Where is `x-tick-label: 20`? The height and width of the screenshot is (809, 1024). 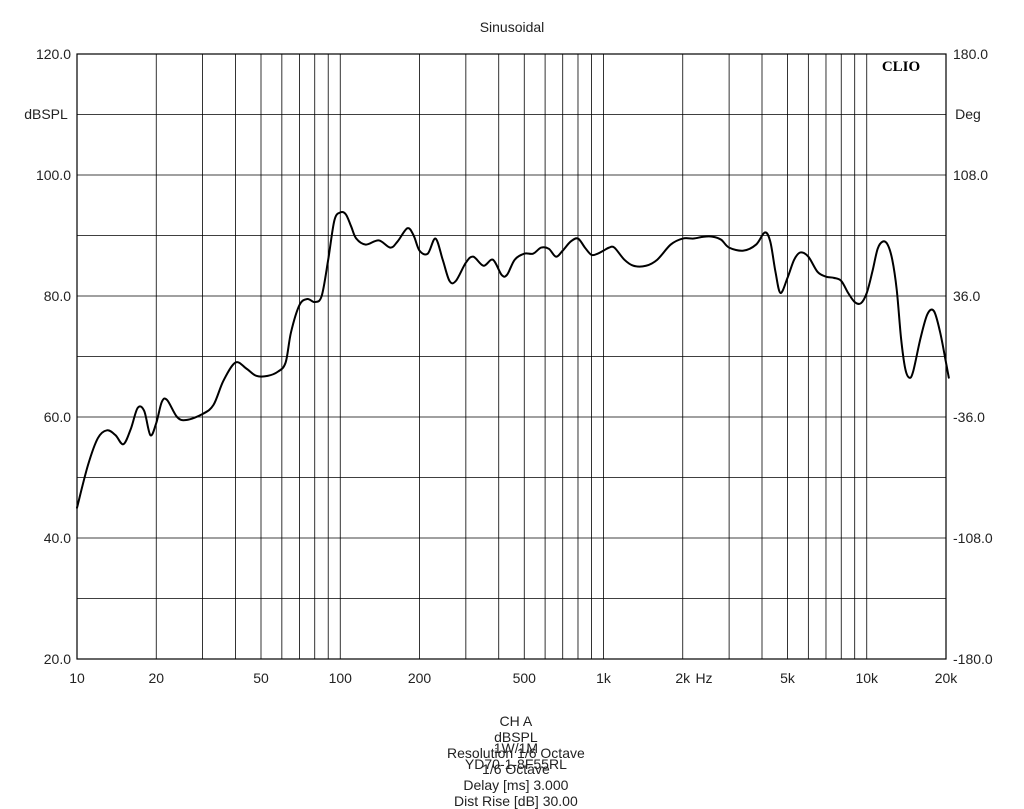
x-tick-label: 20 is located at coordinates (156, 678).